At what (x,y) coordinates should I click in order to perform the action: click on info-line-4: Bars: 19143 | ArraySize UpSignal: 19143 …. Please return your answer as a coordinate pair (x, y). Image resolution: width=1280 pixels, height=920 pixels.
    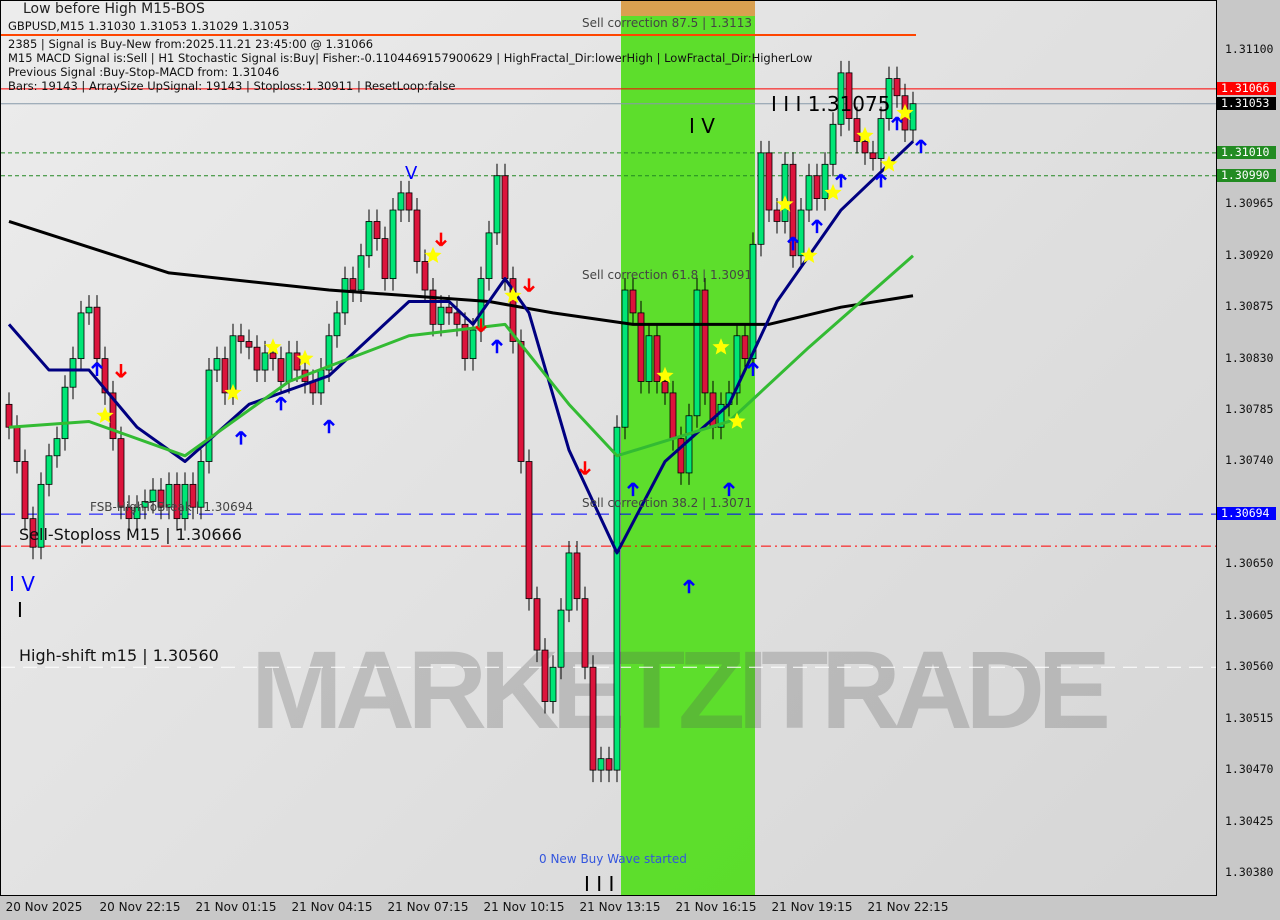
    Looking at the image, I should click on (232, 86).